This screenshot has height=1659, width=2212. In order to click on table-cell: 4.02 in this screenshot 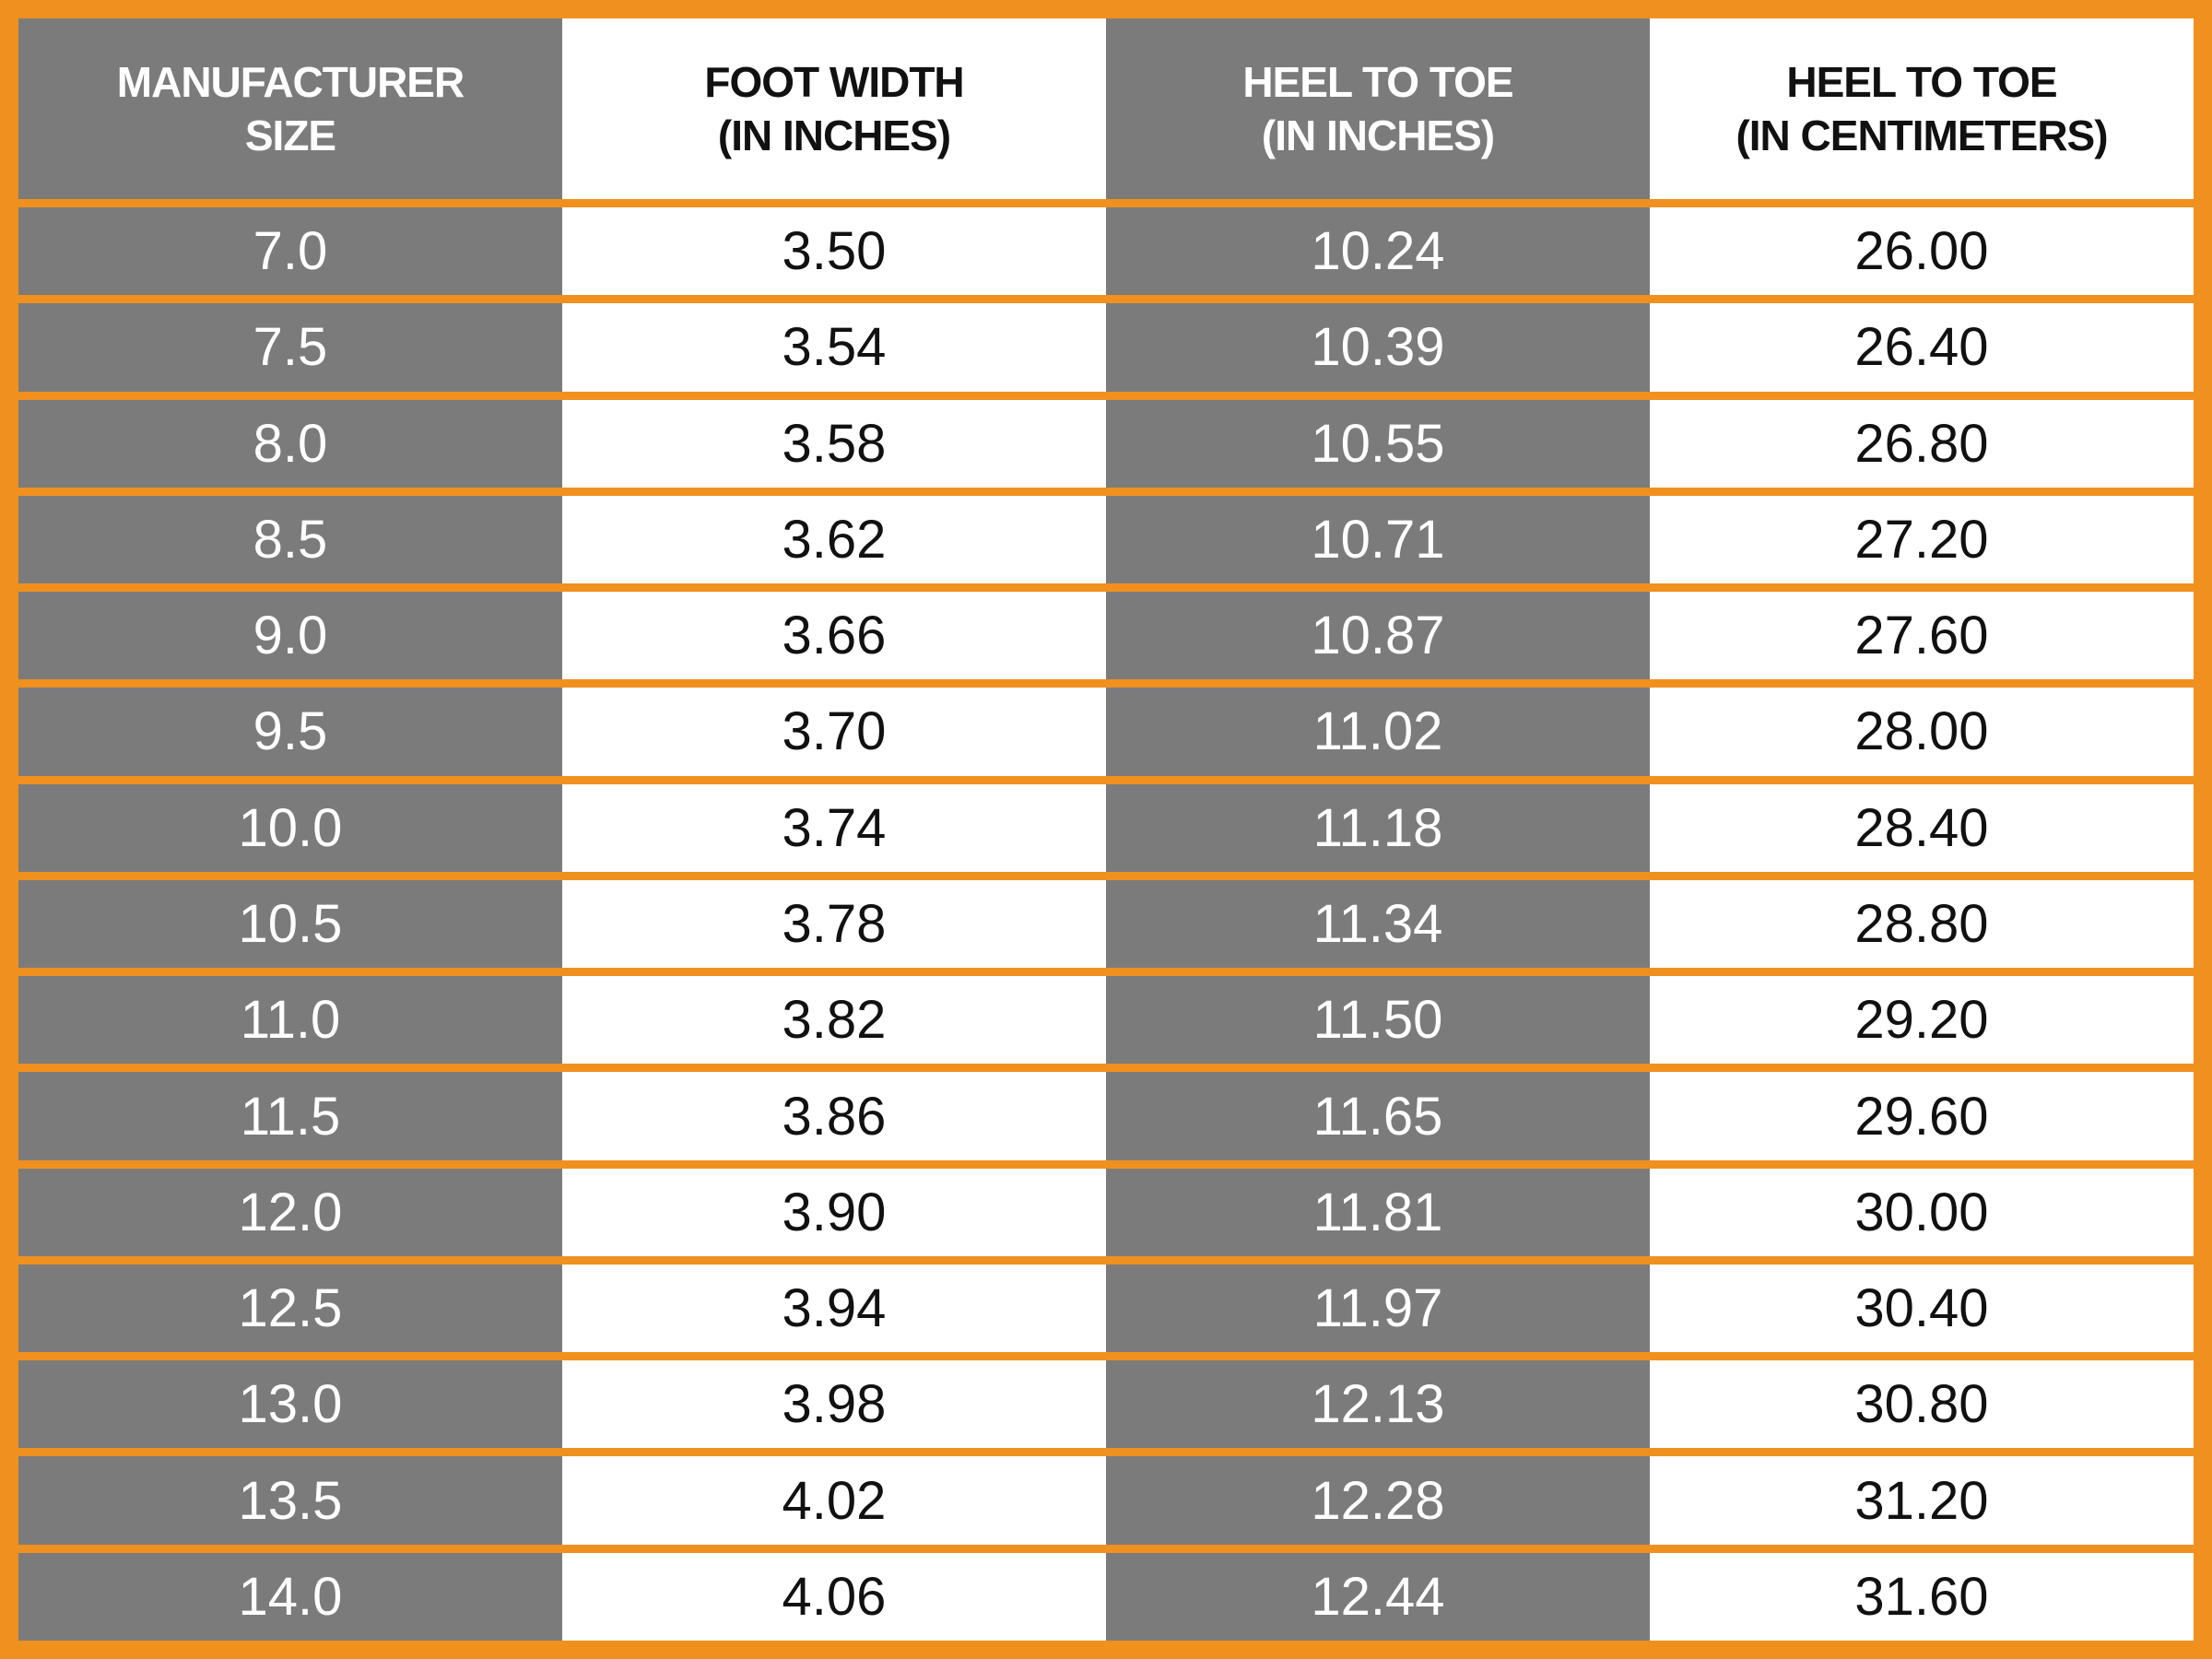, I will do `click(834, 1500)`.